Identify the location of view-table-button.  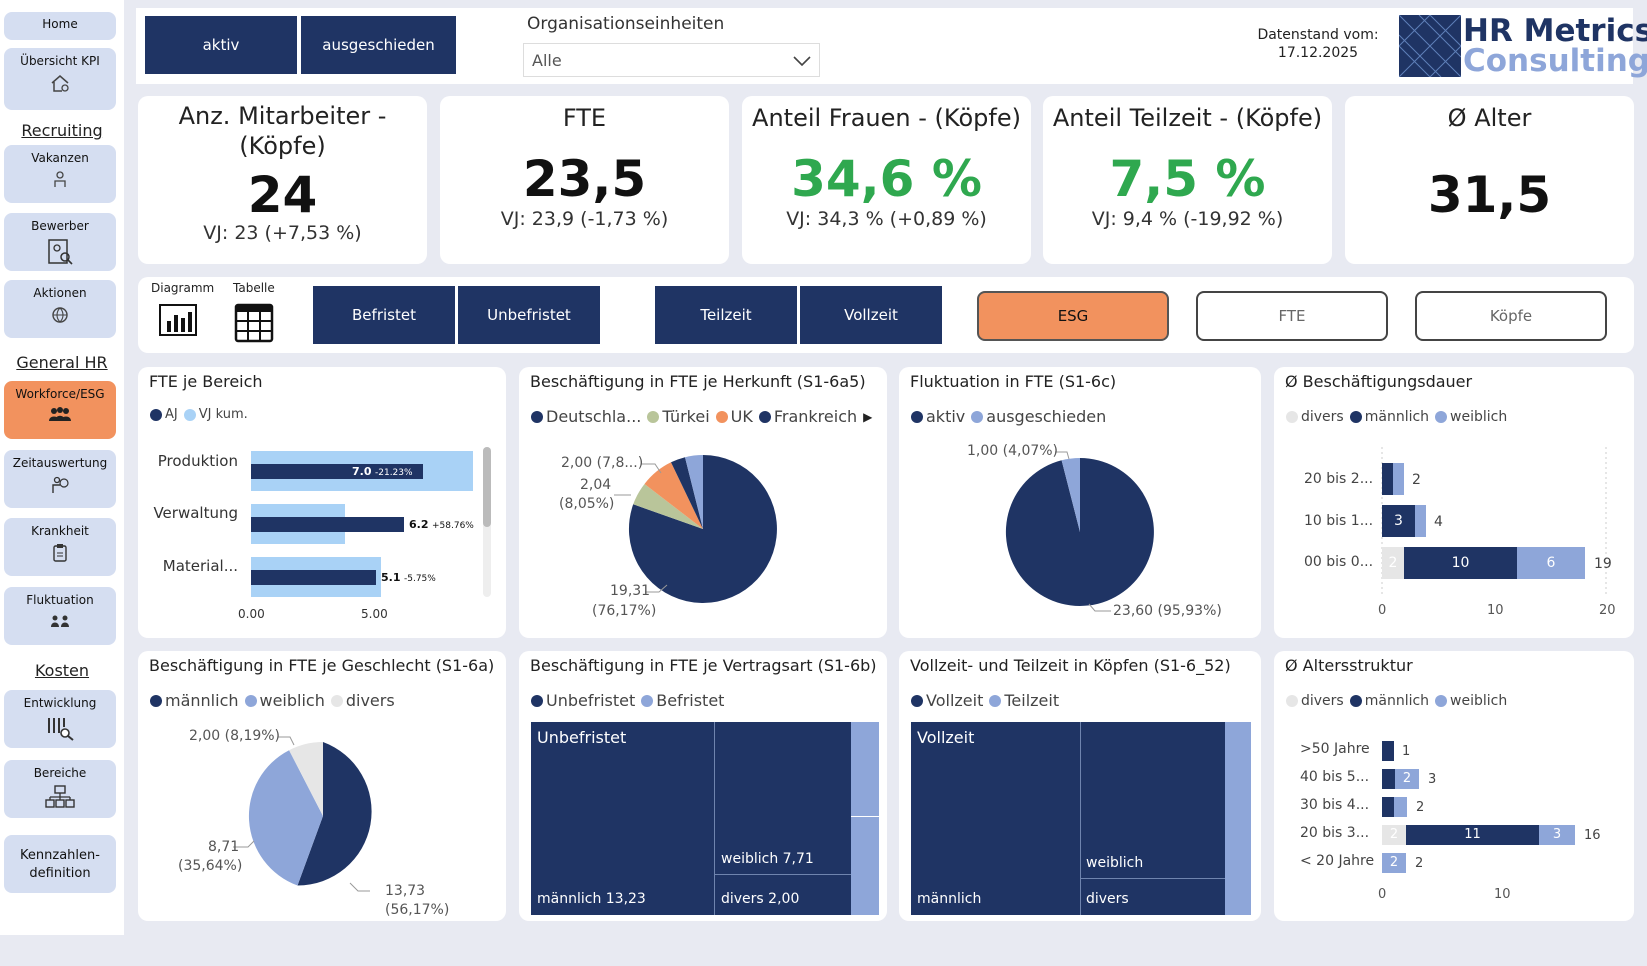
(254, 325).